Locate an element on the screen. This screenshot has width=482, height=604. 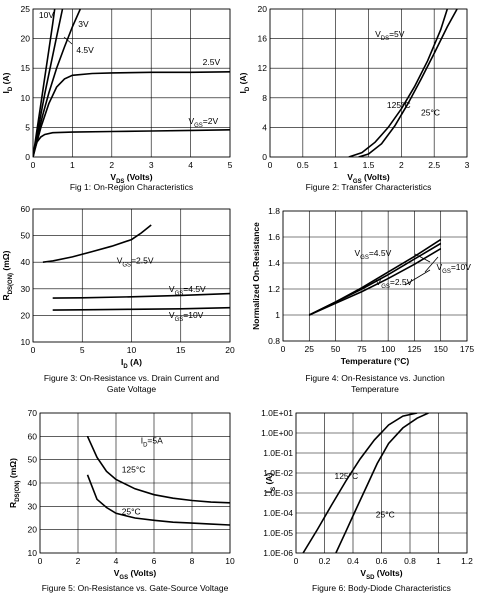
fig4-x-axis-label: Temperature (°C) is located at coordinates (375, 361).